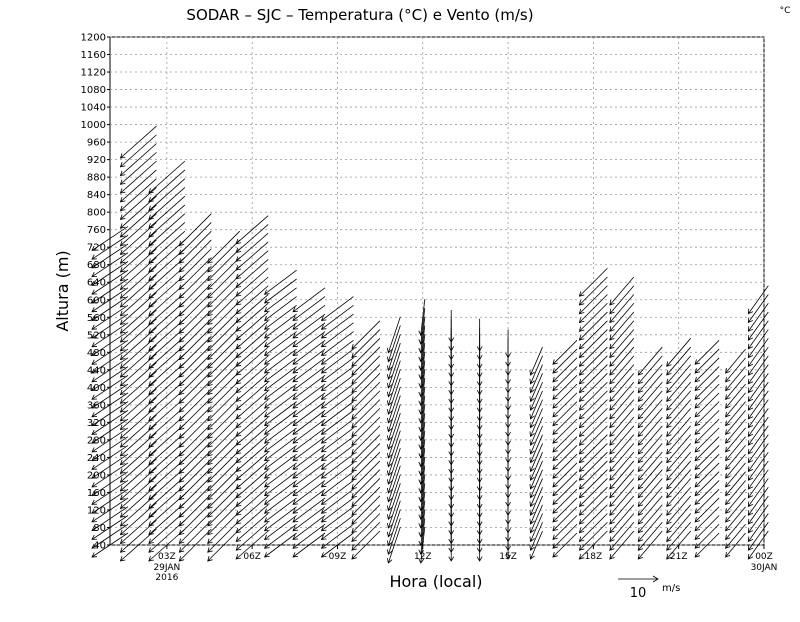 The width and height of the screenshot is (800, 622). Describe the element at coordinates (96, 335) in the screenshot. I see `y-tick-label: 520` at that location.